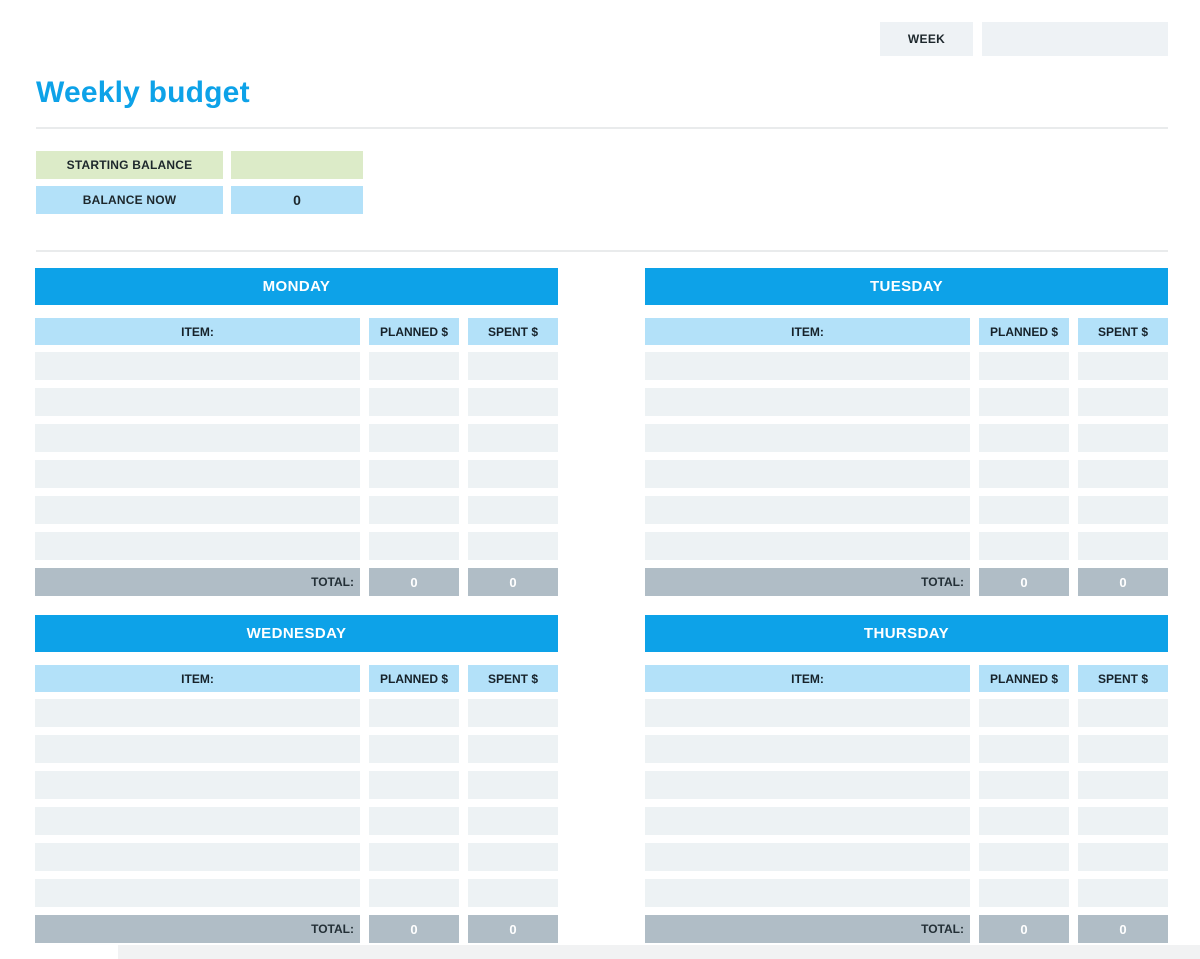  Describe the element at coordinates (513, 678) in the screenshot. I see `spent-column-header: SPENT $` at that location.